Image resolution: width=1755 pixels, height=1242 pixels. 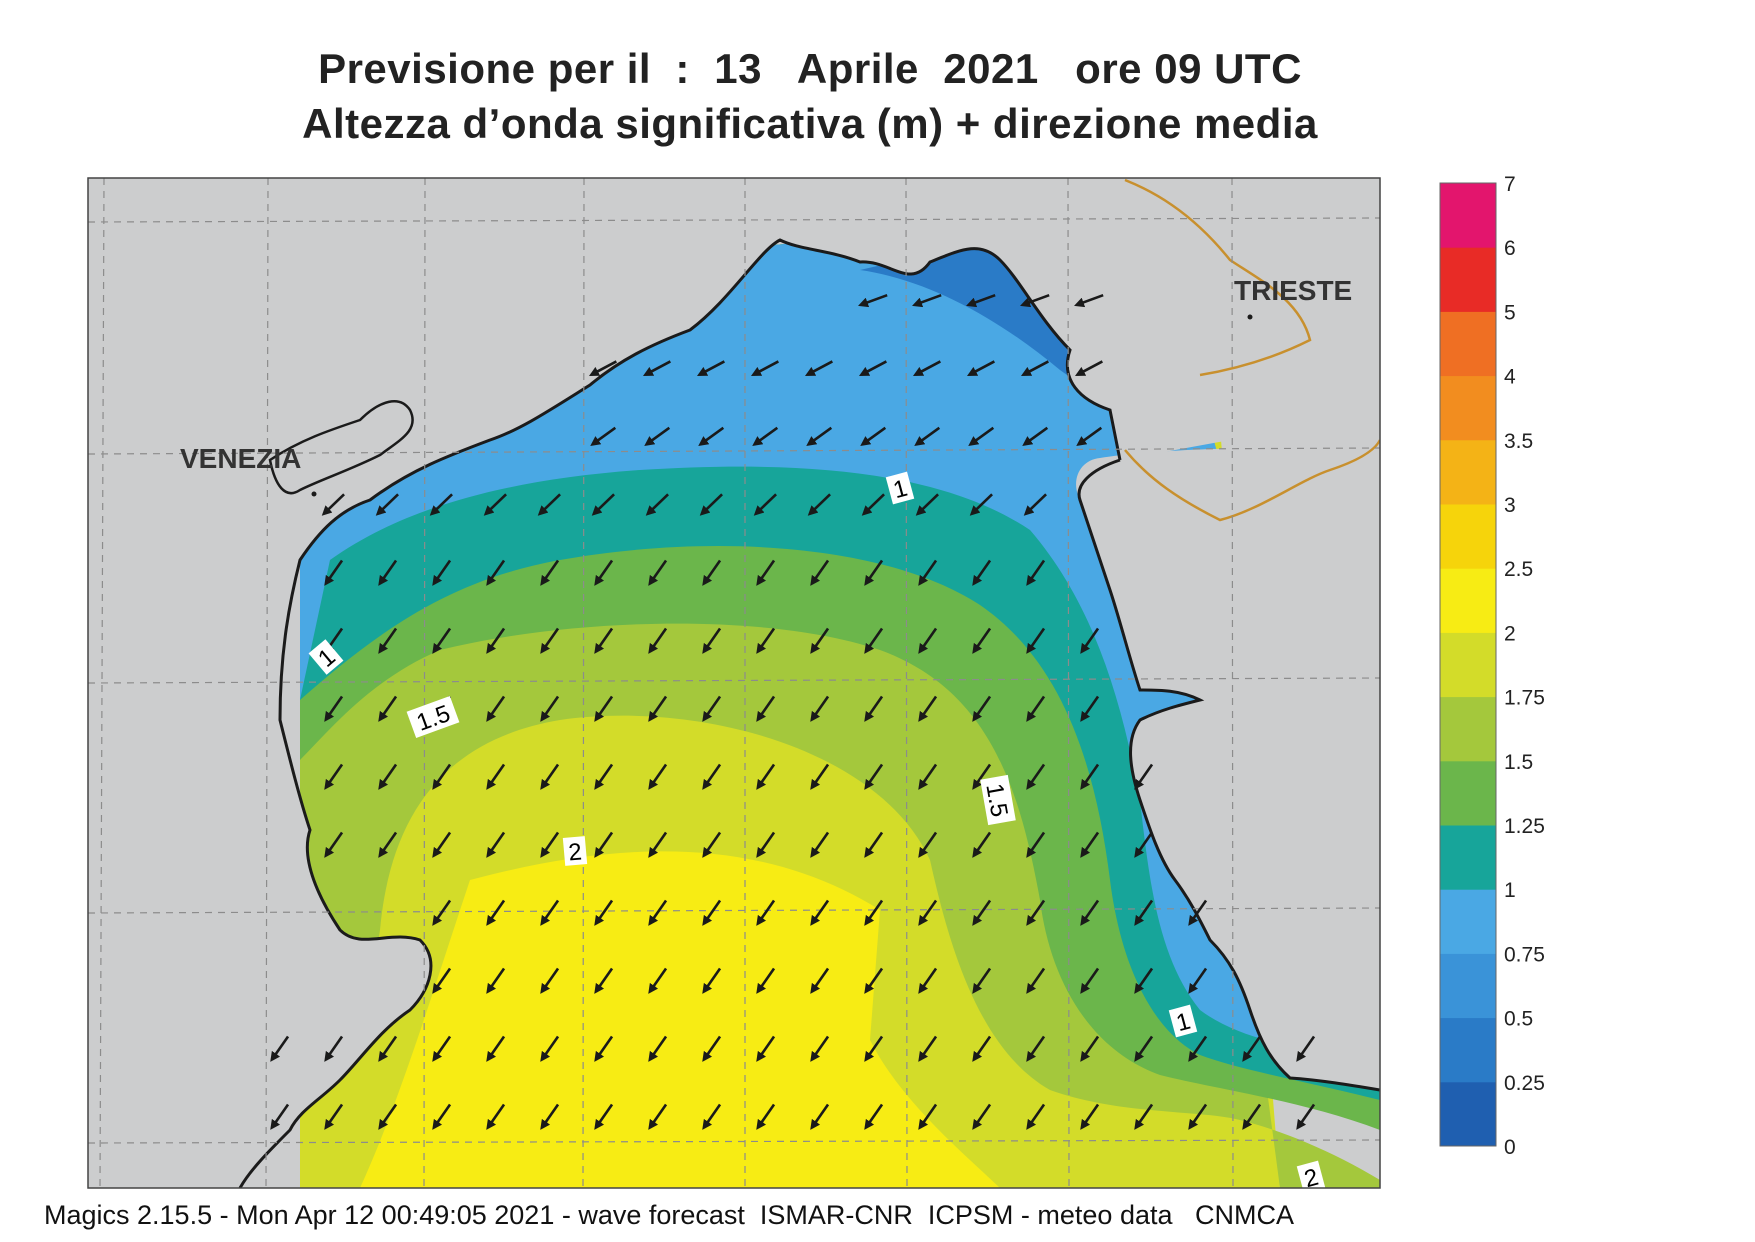 I want to click on land-east, so click(x=1228, y=769).